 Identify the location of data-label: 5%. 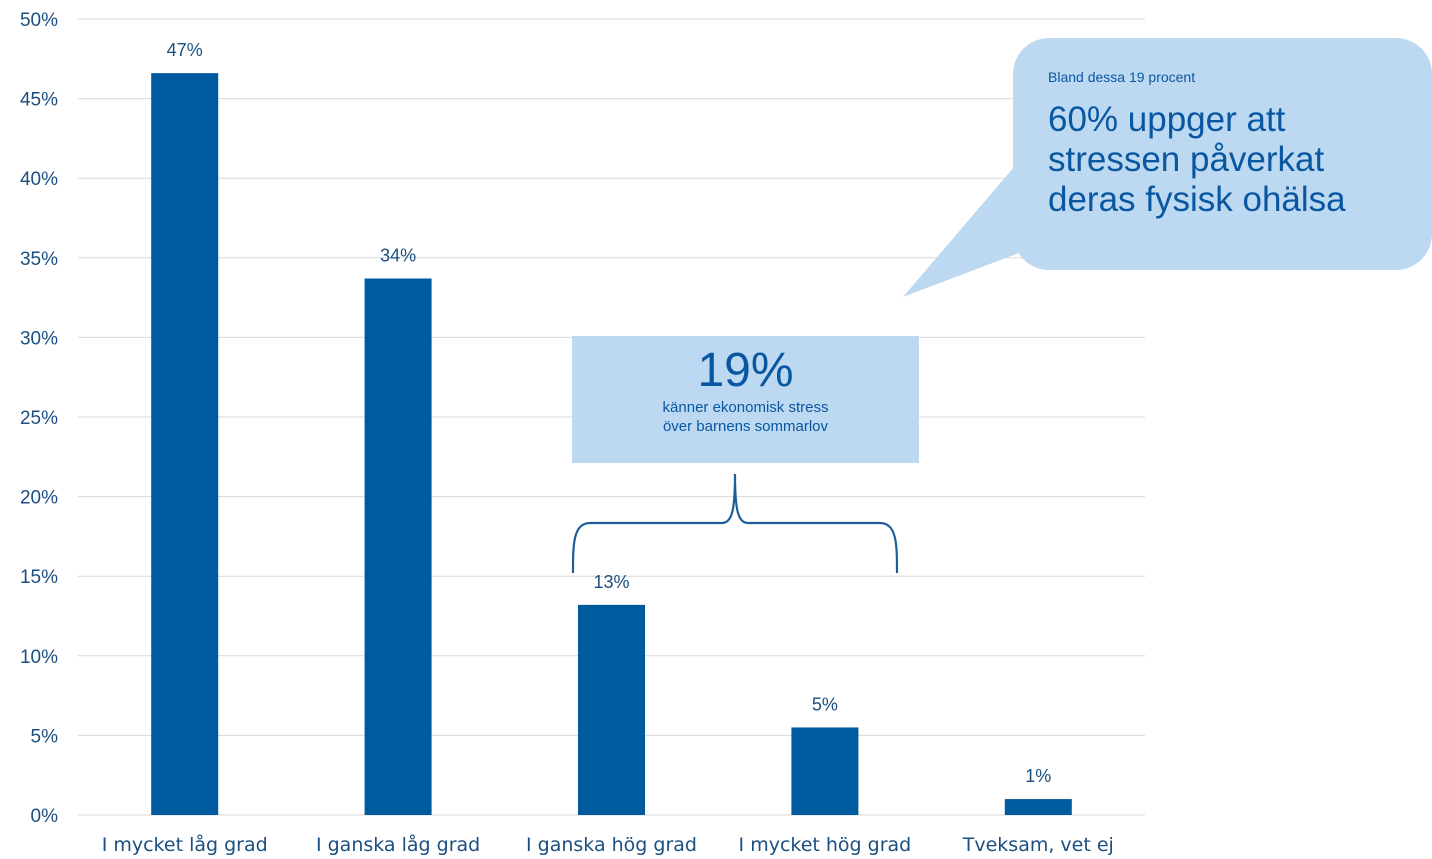
(825, 704).